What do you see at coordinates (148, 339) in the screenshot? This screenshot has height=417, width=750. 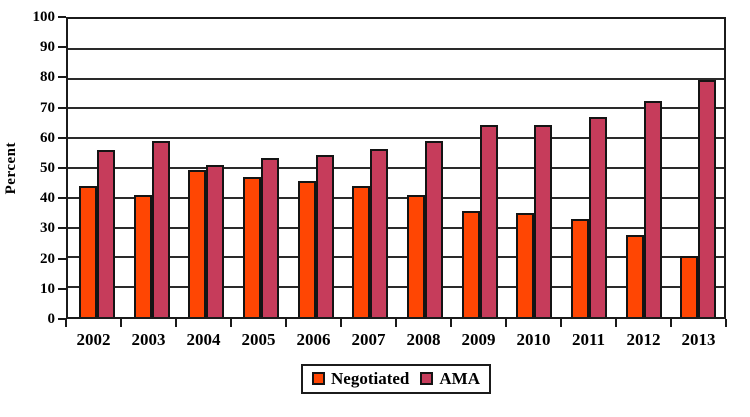 I see `x-tick-label-2003: 2003` at bounding box center [148, 339].